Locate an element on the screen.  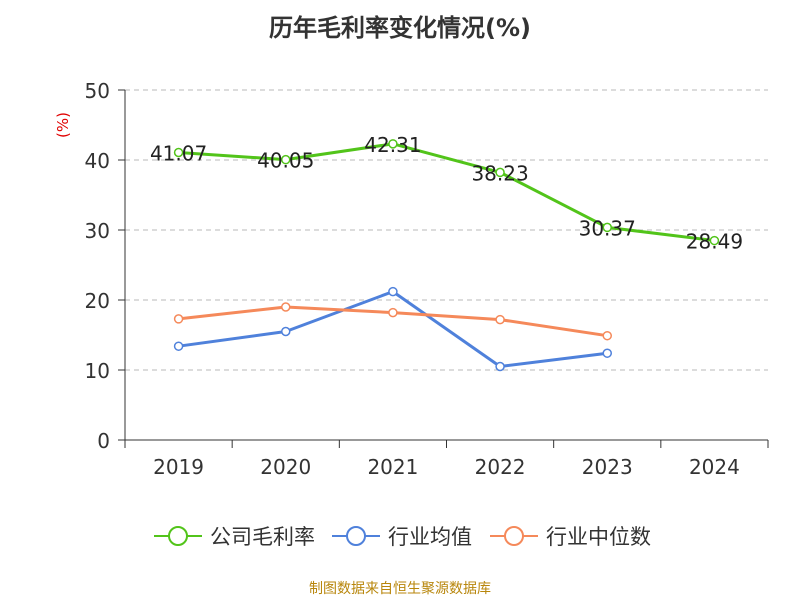
legend: 公司毛利率 行业均值 行业中位数 is located at coordinates (402, 537).